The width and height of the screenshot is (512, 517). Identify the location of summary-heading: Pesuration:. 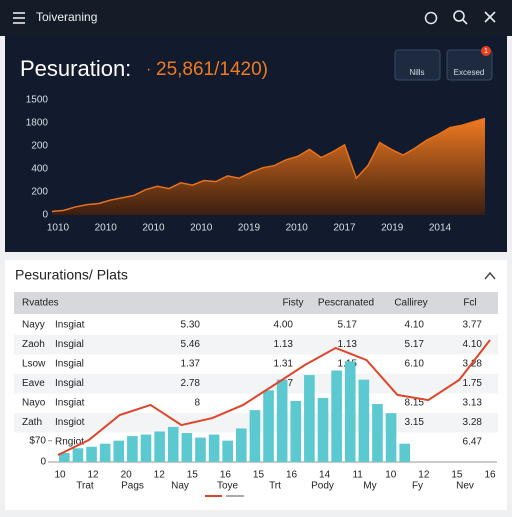
(75, 68).